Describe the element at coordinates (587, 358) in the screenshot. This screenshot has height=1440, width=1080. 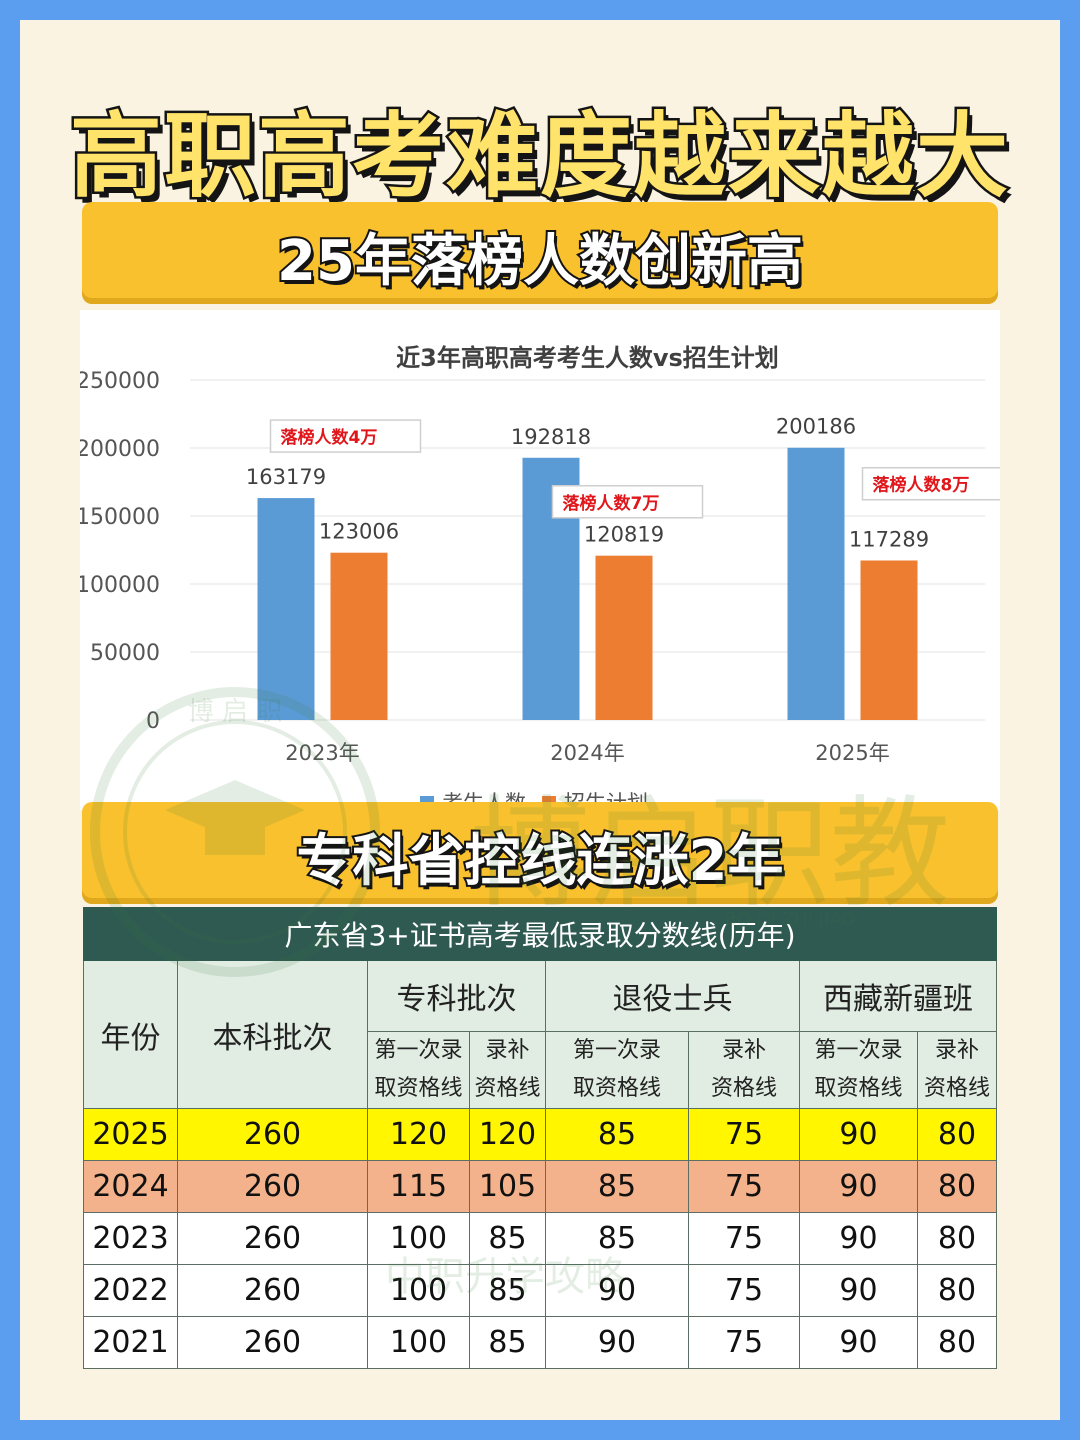
I see `chart-title: 近3年高职高考考生人数vs招生计划` at that location.